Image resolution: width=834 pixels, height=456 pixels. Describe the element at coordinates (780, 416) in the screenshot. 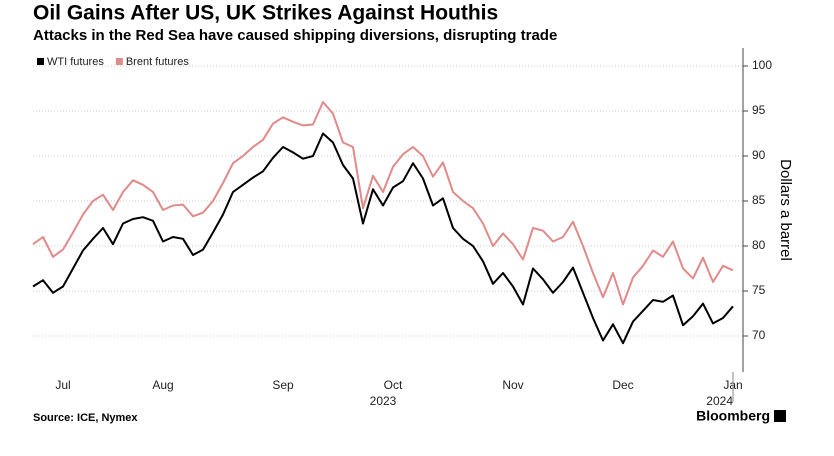

I see `brand-icon` at that location.